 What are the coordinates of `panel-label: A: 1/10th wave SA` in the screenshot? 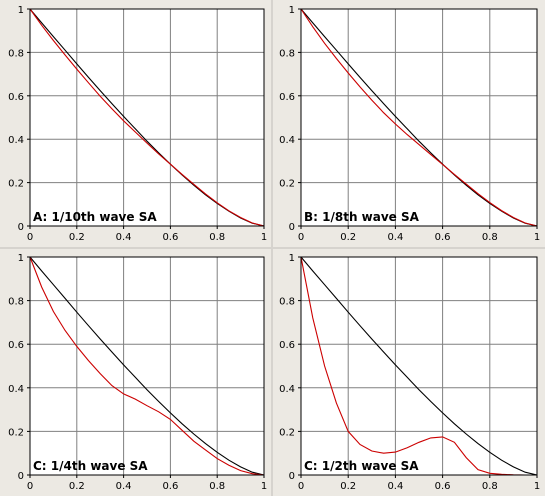 It's located at (95, 217).